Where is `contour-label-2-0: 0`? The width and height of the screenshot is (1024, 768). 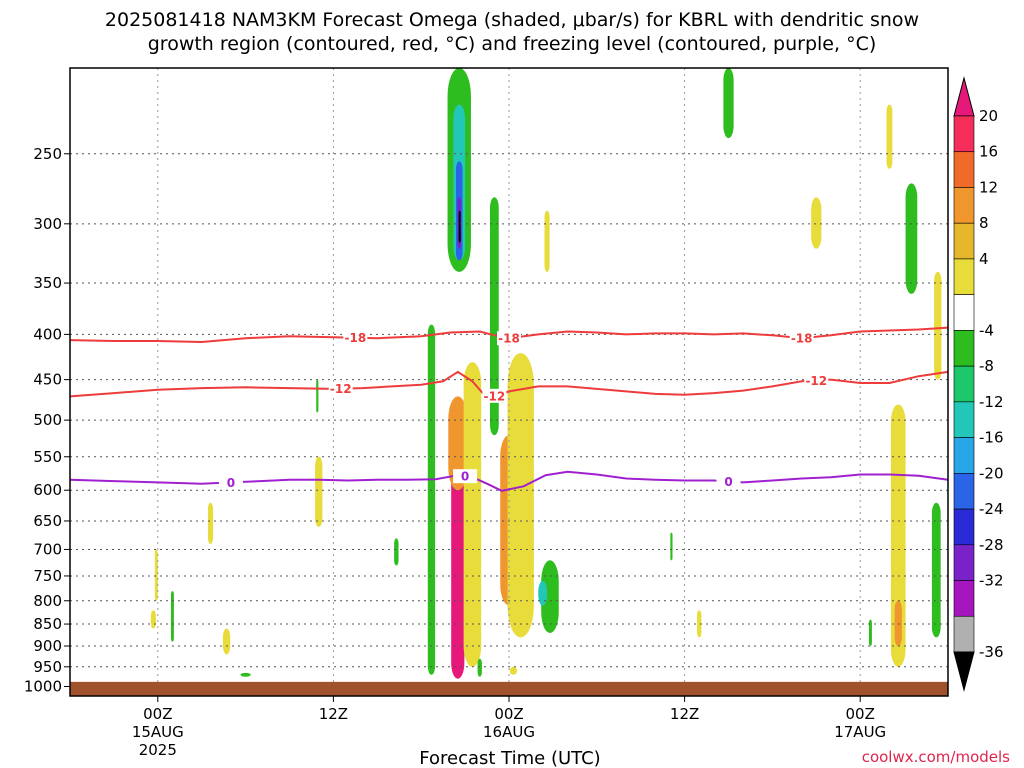 contour-label-2-0: 0 is located at coordinates (231, 483).